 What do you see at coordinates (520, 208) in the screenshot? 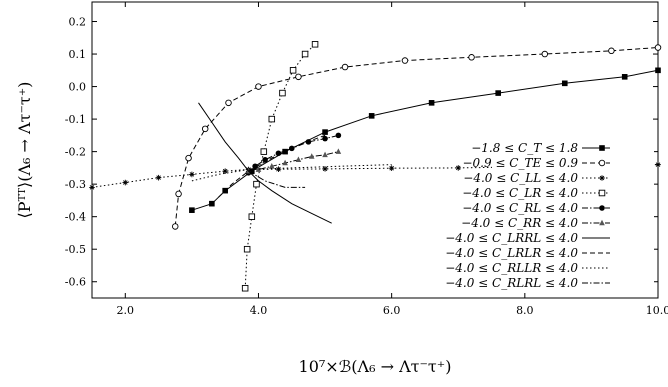
I see `legend-label: −4.0 ≤ C_RL ≤ 4.0` at bounding box center [520, 208].